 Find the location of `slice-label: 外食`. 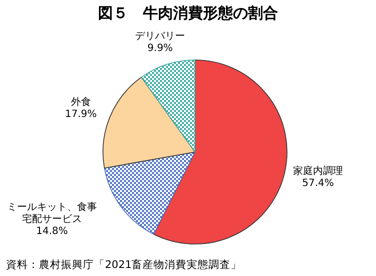

slice-label: 外食 is located at coordinates (80, 102).